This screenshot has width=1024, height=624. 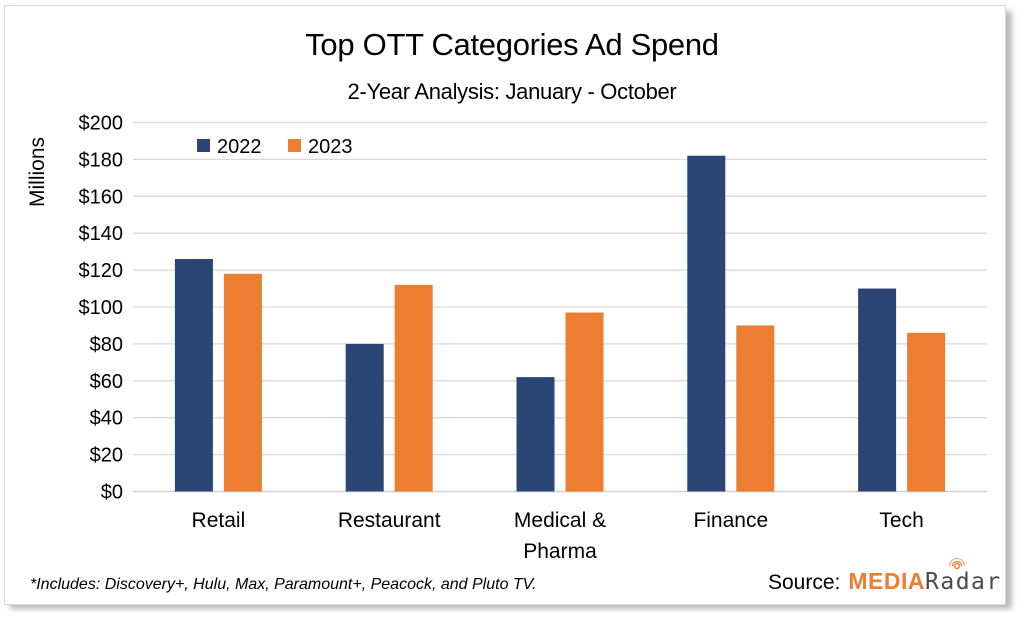 What do you see at coordinates (804, 582) in the screenshot?
I see `source-label: Source:` at bounding box center [804, 582].